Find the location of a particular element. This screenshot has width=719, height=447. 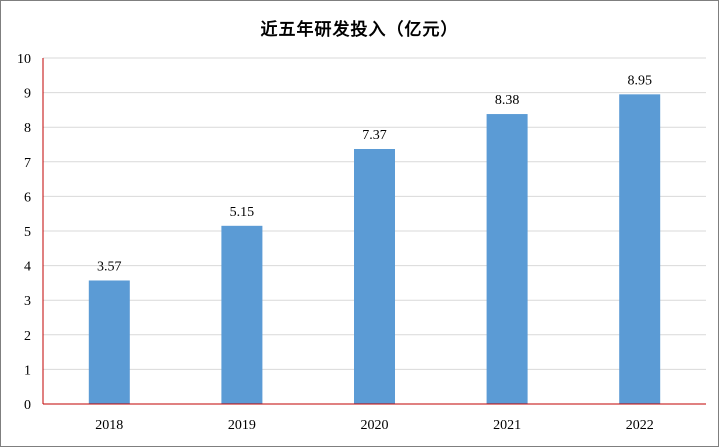

data-label-2020: 7.37 is located at coordinates (374, 135).